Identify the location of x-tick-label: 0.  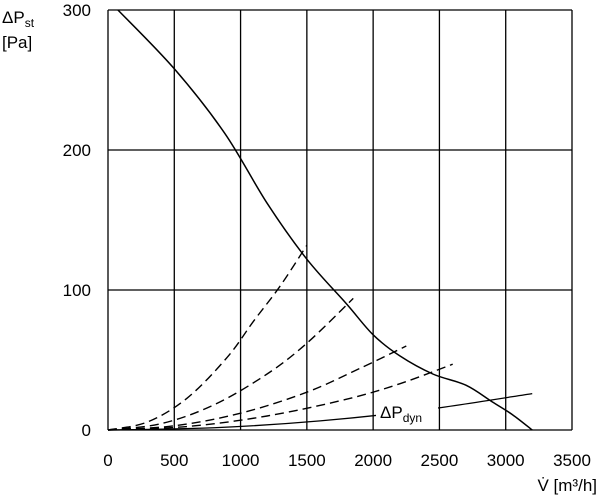
(107, 460).